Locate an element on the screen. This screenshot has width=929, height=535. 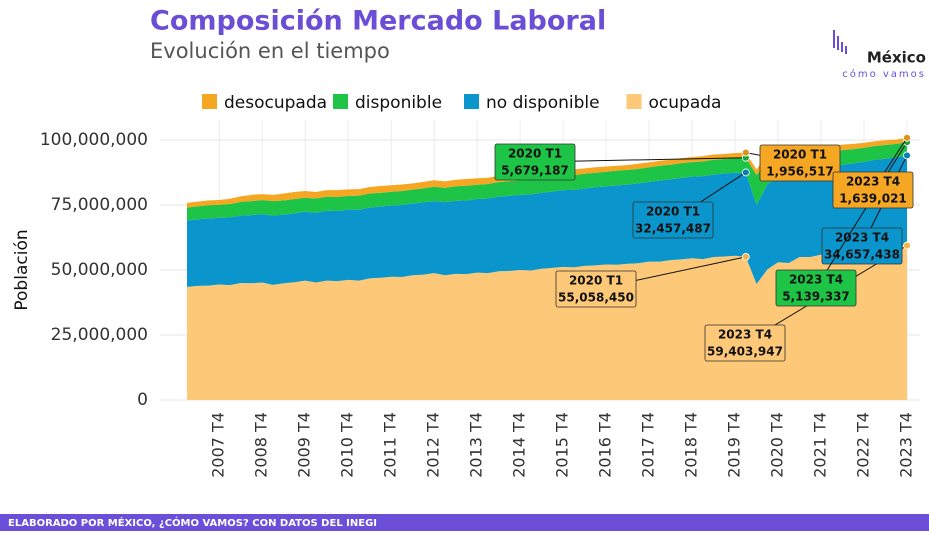
x-tick-label: 2007 T4 is located at coordinates (218, 445).